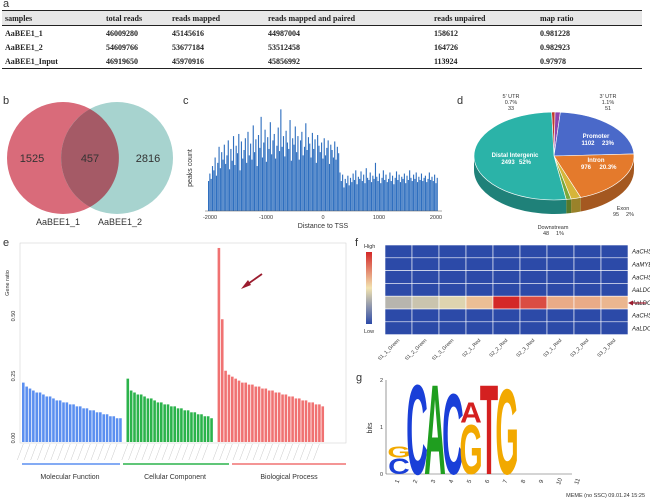 The width and height of the screenshot is (650, 501). I want to click on table-cell: 45856992, so click(284, 61).